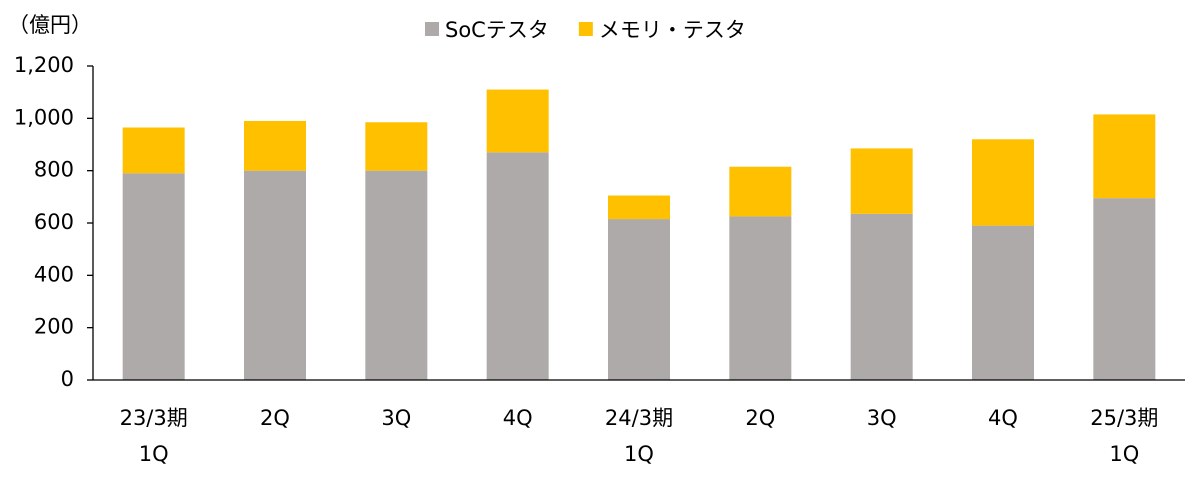 The width and height of the screenshot is (1194, 478). I want to click on y-tick-label: 0, so click(67, 379).